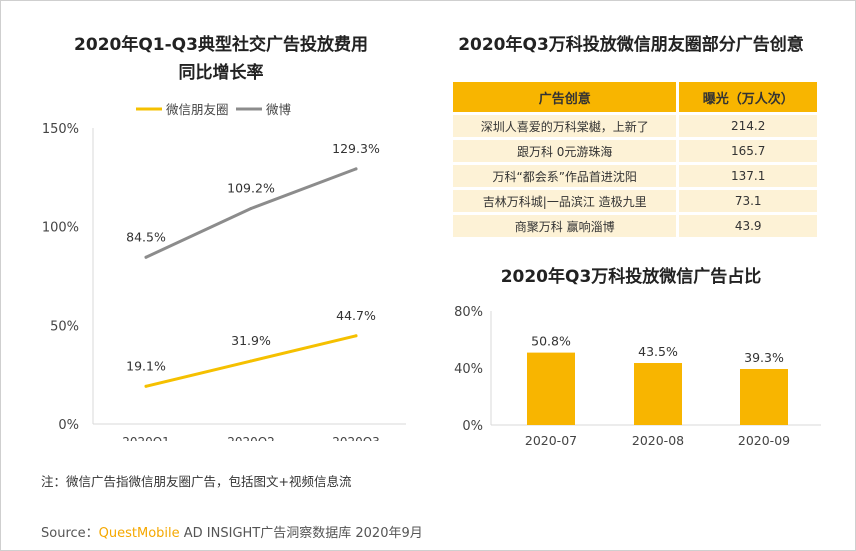  I want to click on table-cell-exposure: 165.7, so click(746, 151).